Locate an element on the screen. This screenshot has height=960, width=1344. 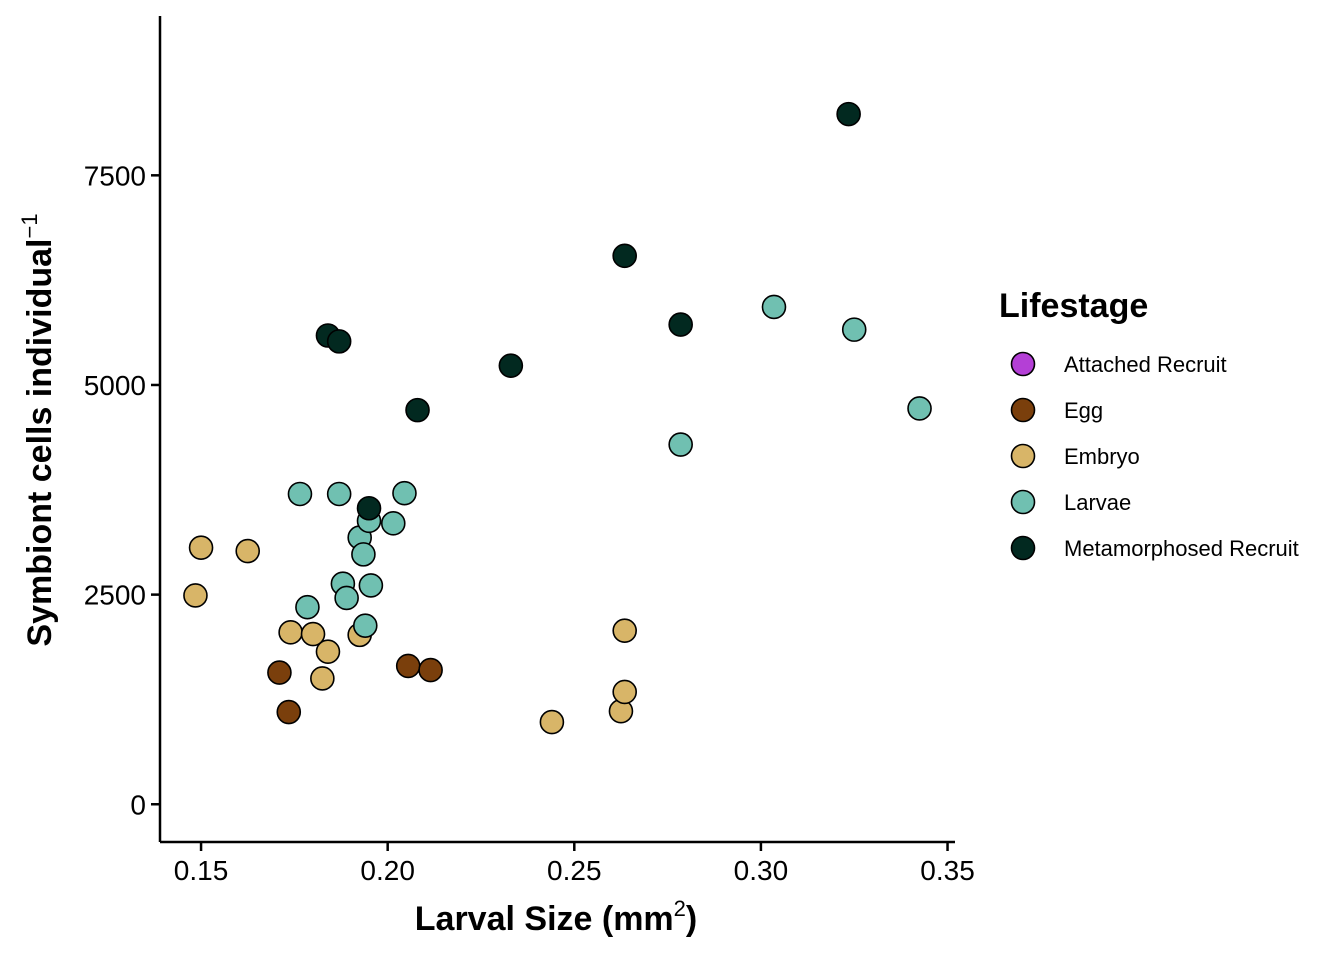
y-tick-label: 7500 is located at coordinates (115, 175).